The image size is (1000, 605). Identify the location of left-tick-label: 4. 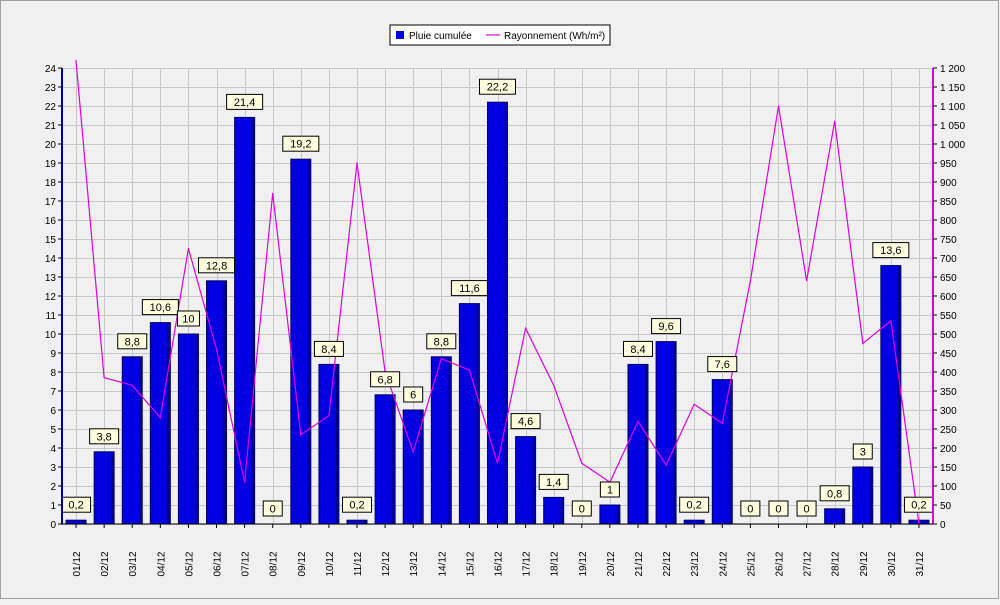
(53, 449).